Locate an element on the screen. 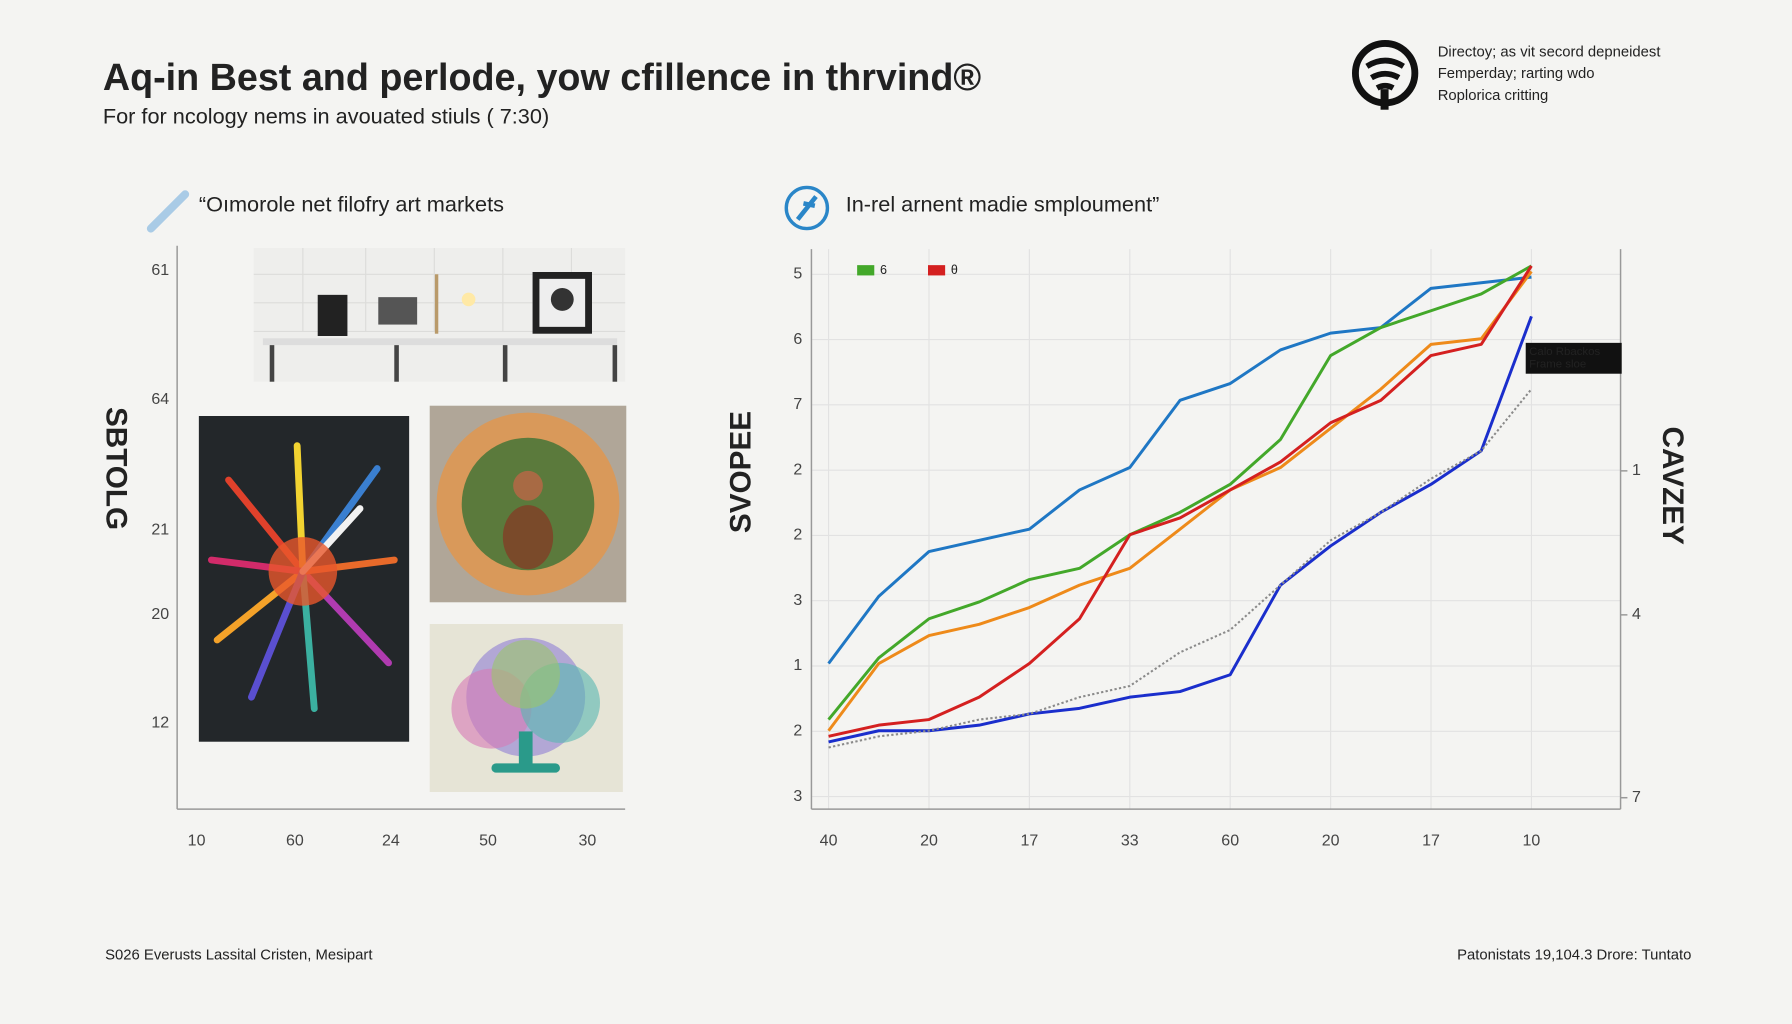 This screenshot has height=1024, width=1792. brand-text: Roplorica critting is located at coordinates (1493, 96).